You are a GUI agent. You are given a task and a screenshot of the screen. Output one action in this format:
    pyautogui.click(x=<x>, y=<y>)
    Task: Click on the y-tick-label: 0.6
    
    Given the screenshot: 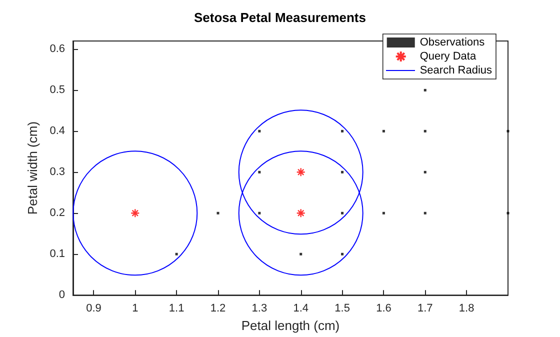 What is the action you would take?
    pyautogui.click(x=57, y=49)
    